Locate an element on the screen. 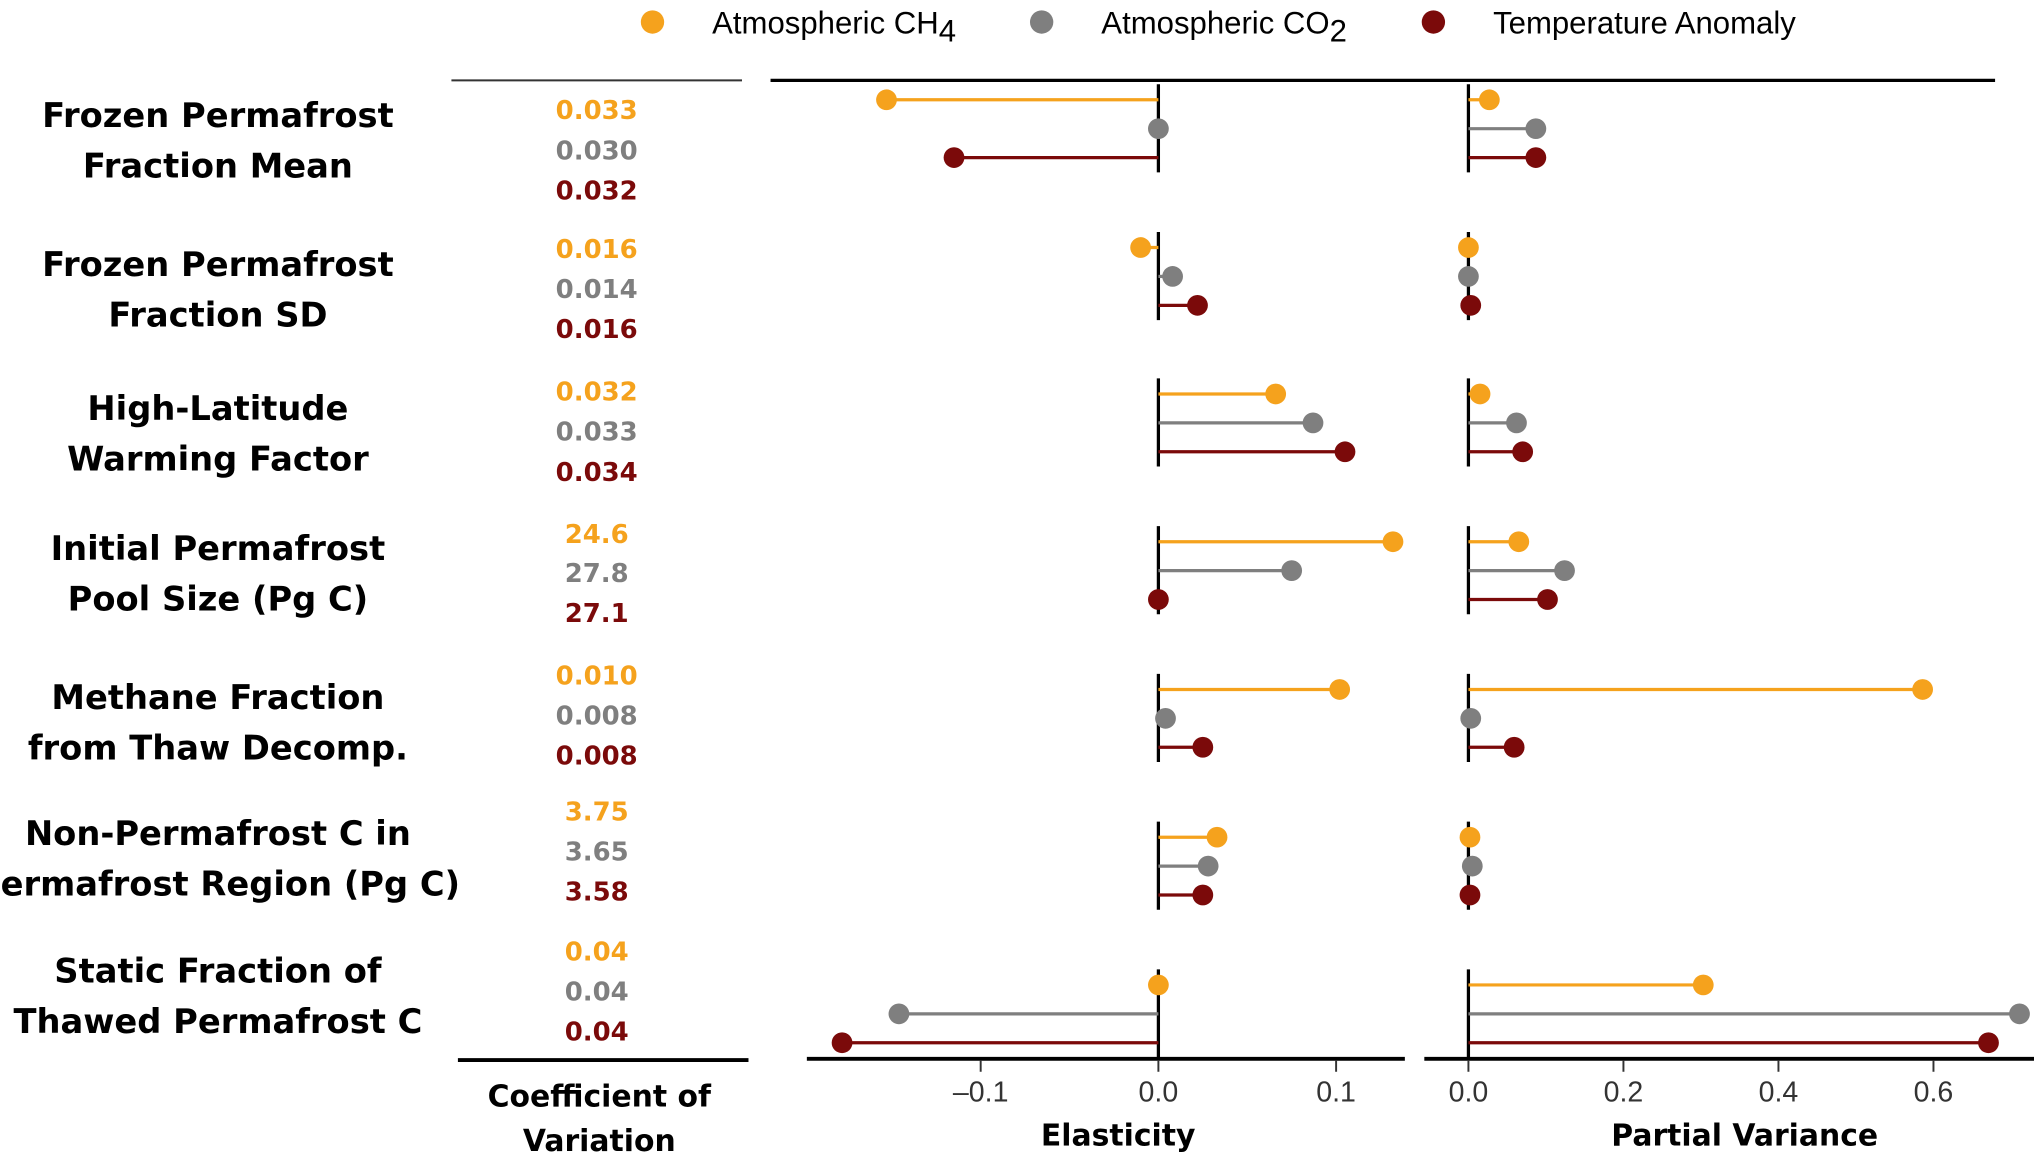 Image resolution: width=2034 pixels, height=1156 pixels. parameter-label: from Thaw Decomp. is located at coordinates (218, 747).